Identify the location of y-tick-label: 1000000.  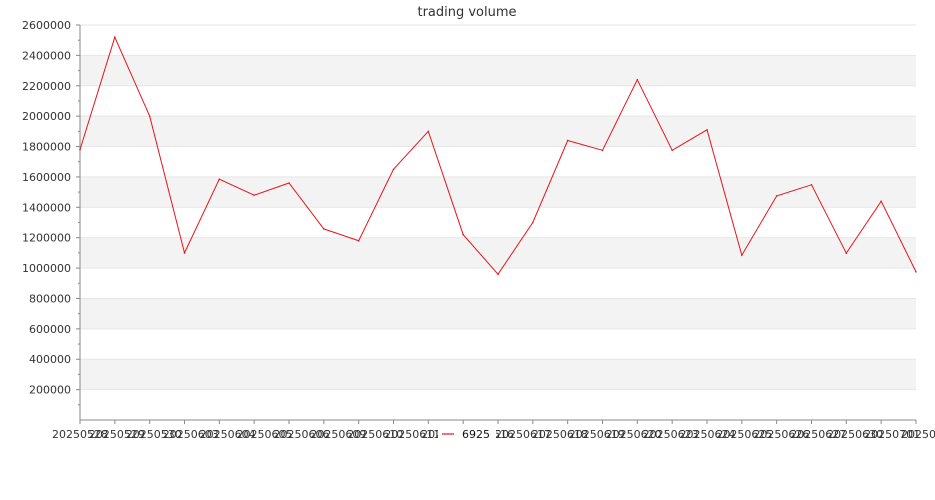
(46, 268).